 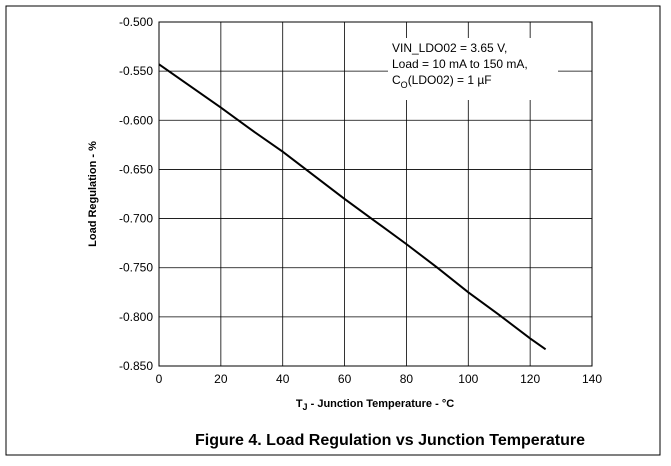 I want to click on annotation: VIN_LDO02 = 3.65 V,, so click(x=449, y=48).